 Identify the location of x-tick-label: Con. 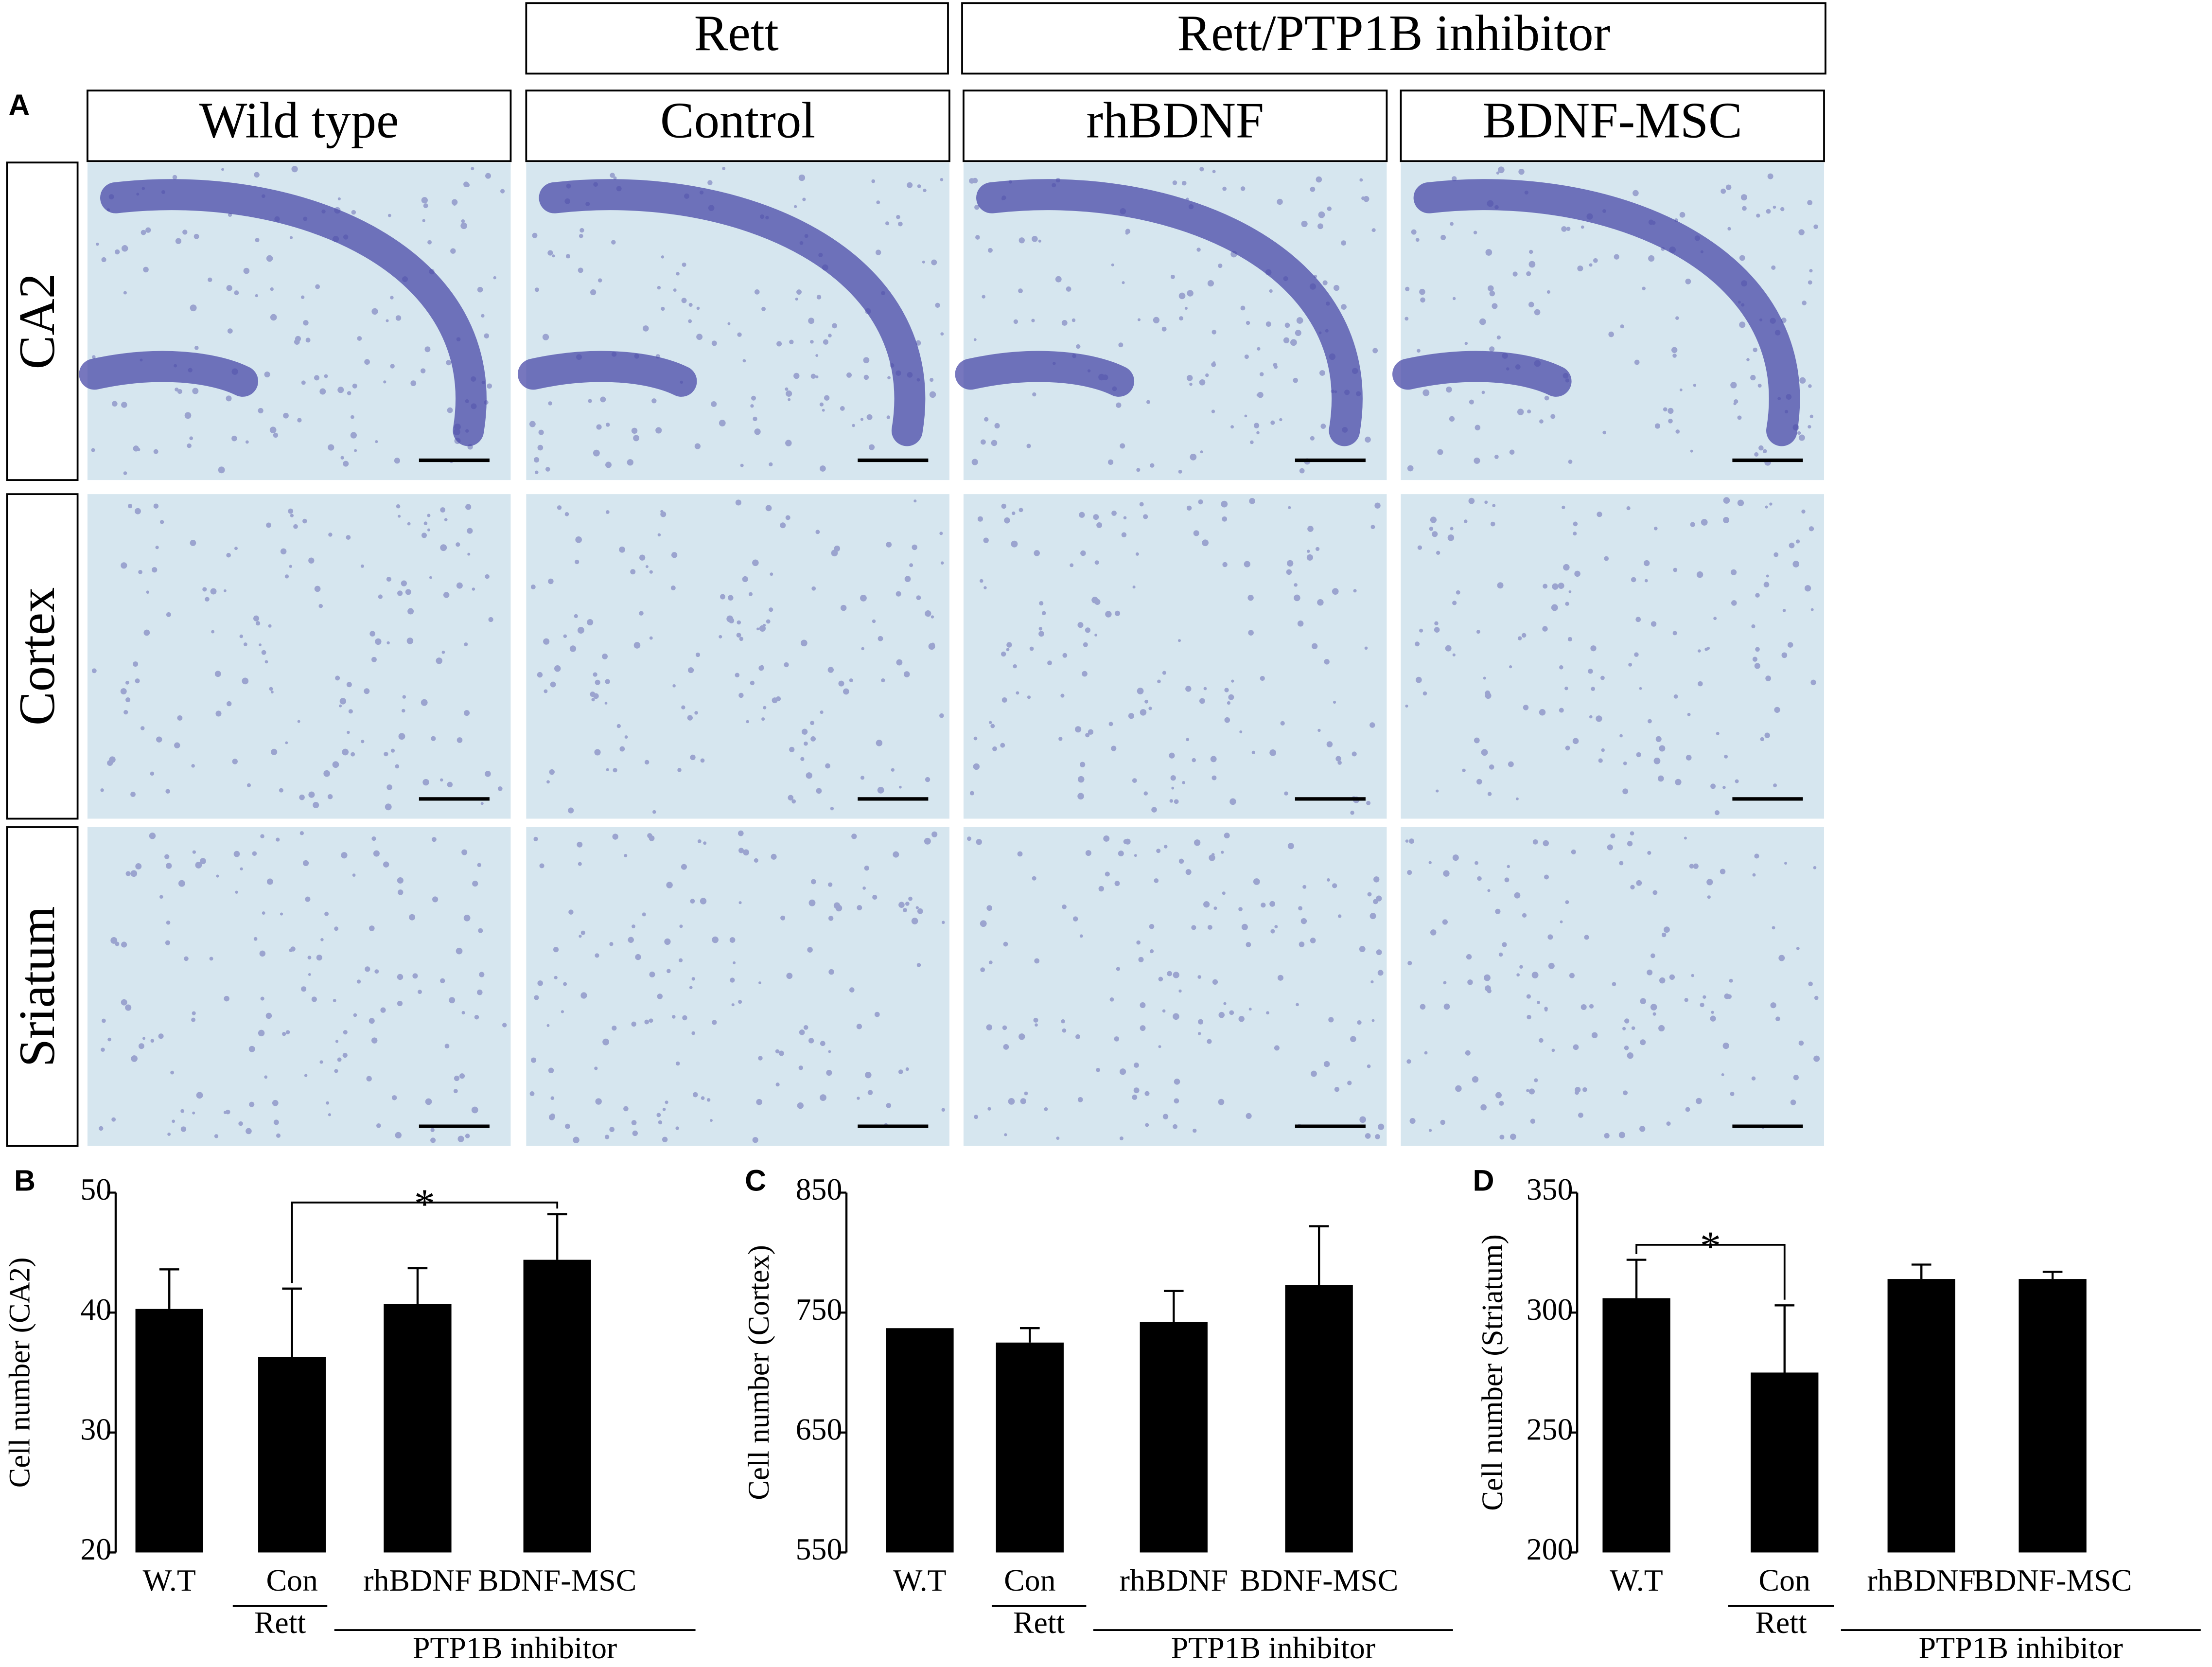
(1029, 1580).